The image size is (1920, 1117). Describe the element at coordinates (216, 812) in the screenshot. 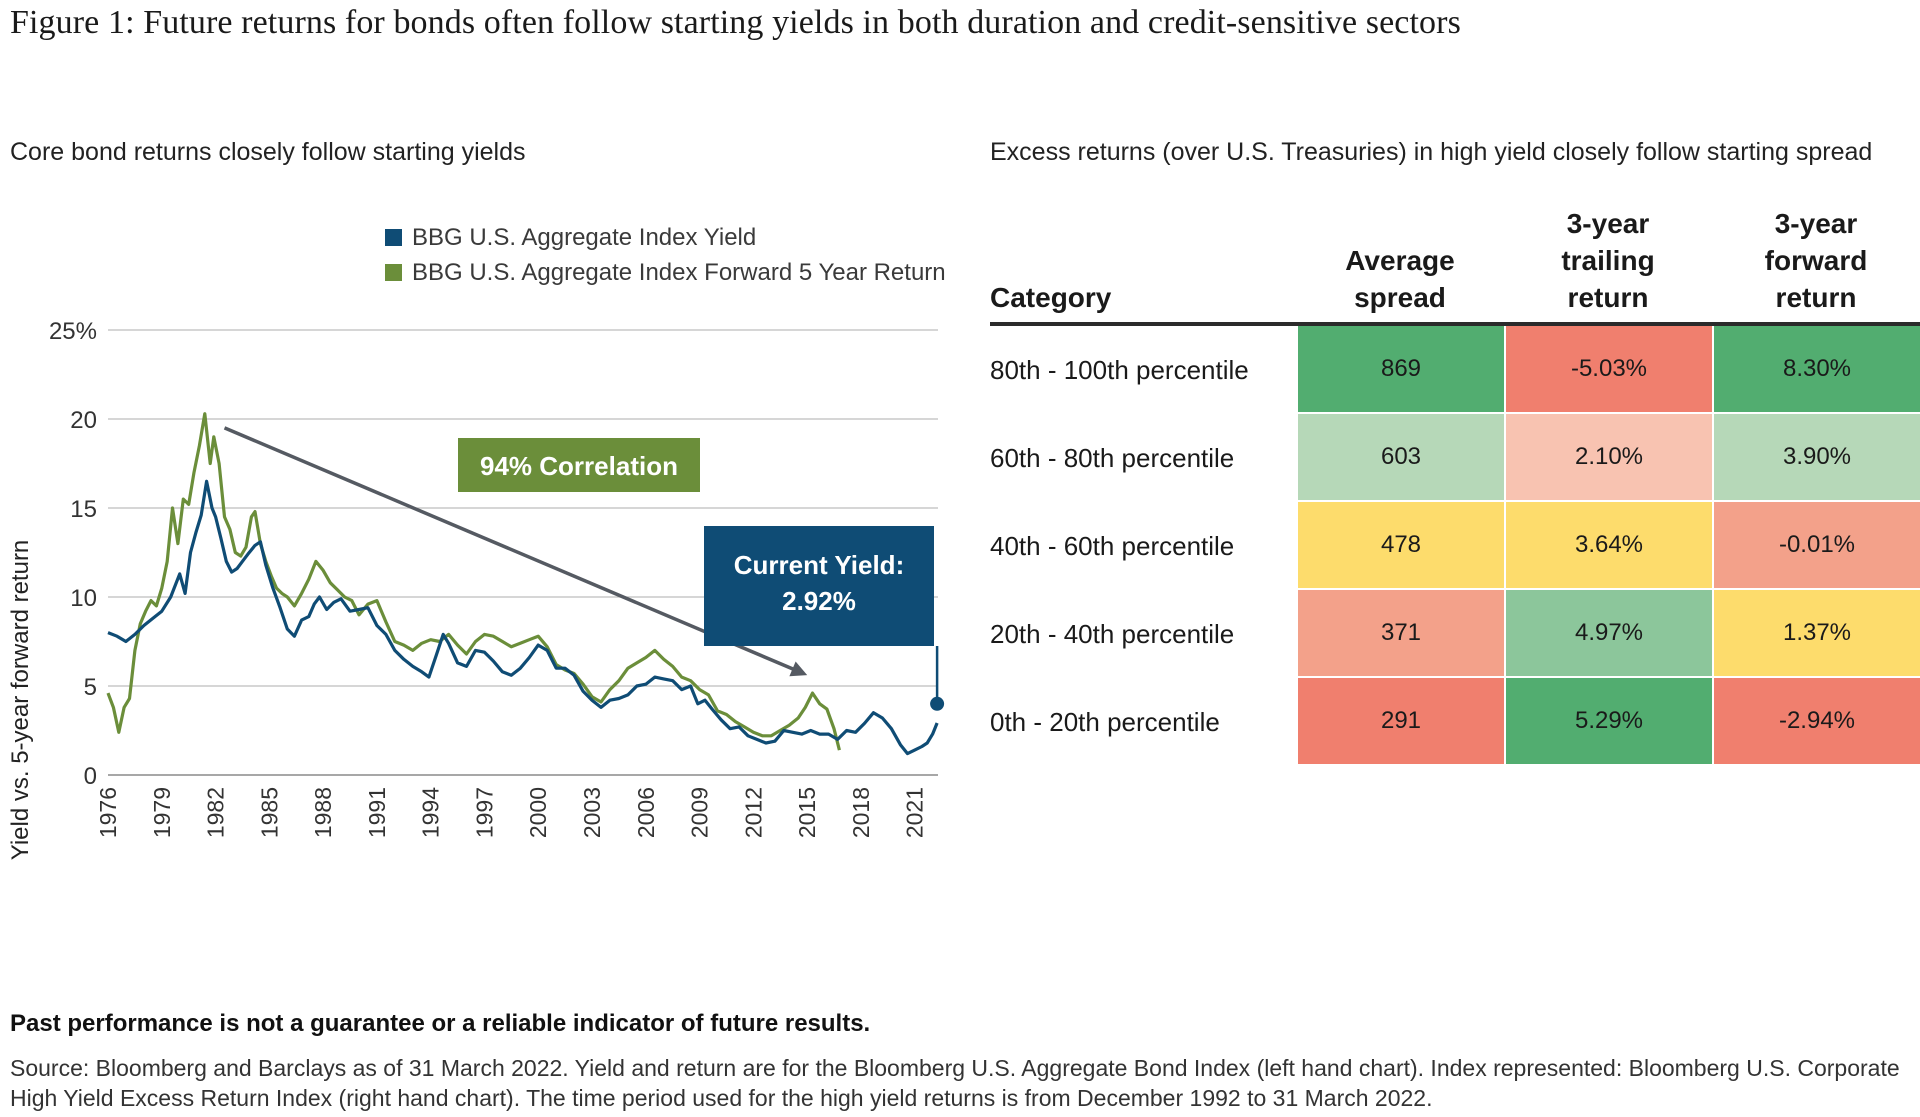

I see `x-tick-label: 1982` at that location.